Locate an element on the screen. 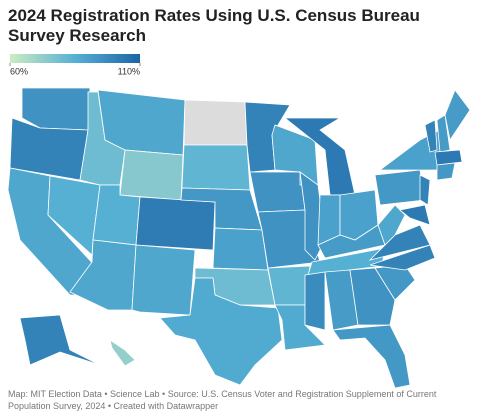 This screenshot has height=419, width=480. legend-label: 60% is located at coordinates (19, 71).